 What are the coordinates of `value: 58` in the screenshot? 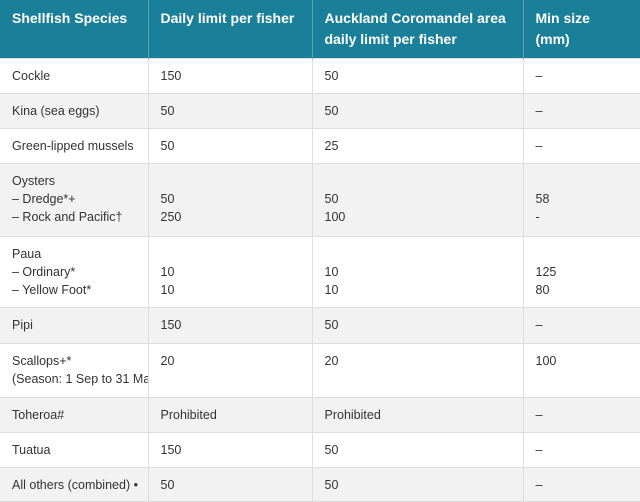 It's located at (542, 199).